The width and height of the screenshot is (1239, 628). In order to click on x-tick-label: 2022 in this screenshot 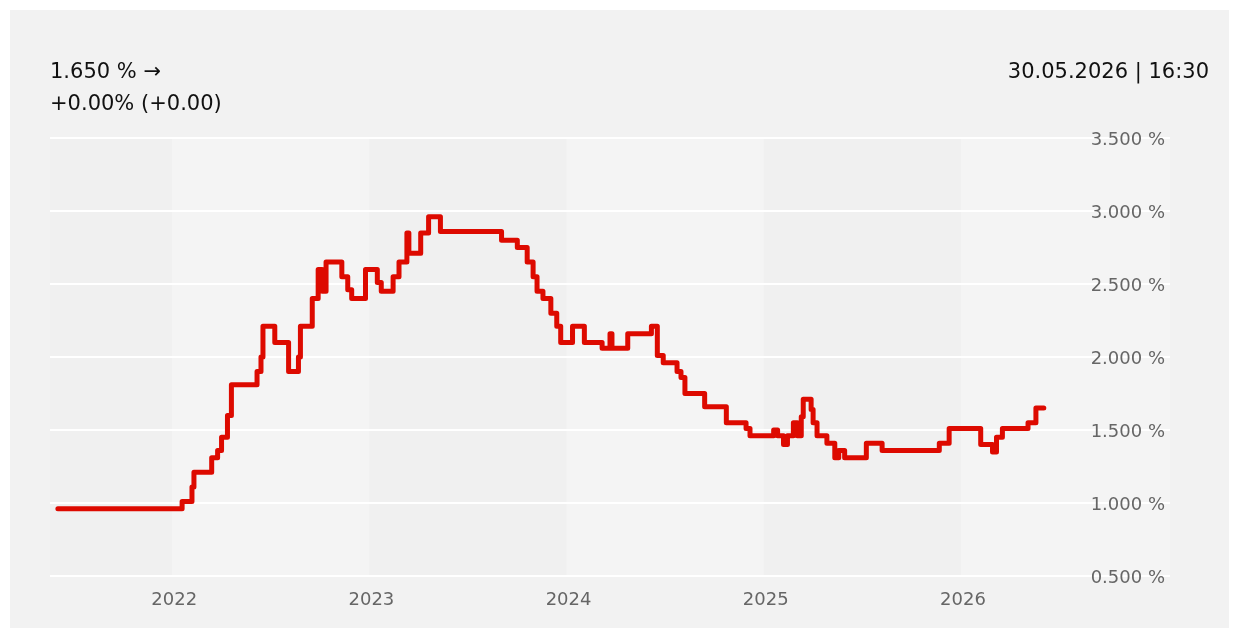, I will do `click(174, 598)`.